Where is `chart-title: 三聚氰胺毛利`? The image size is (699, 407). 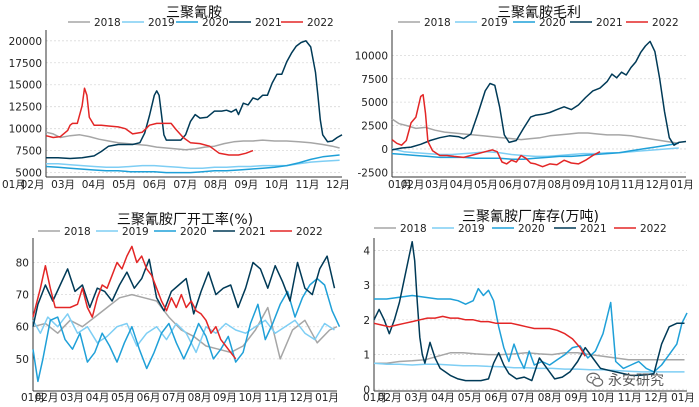
chart-title: 三聚氰胺毛利 is located at coordinates (539, 13).